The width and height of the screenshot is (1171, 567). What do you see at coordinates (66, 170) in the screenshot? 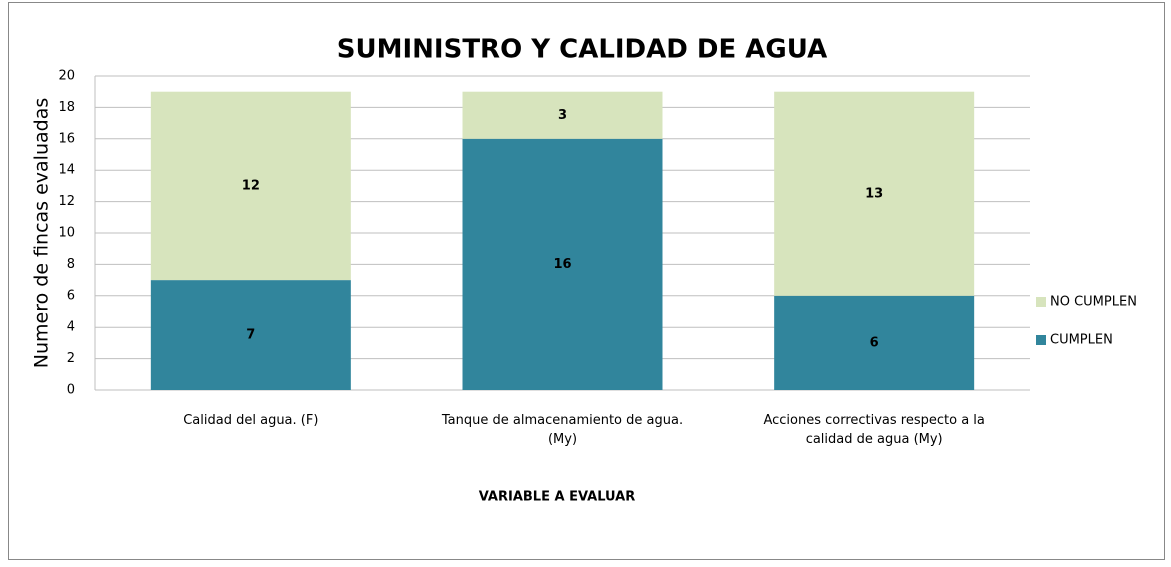
I see `y-tick-label: 14` at bounding box center [66, 170].